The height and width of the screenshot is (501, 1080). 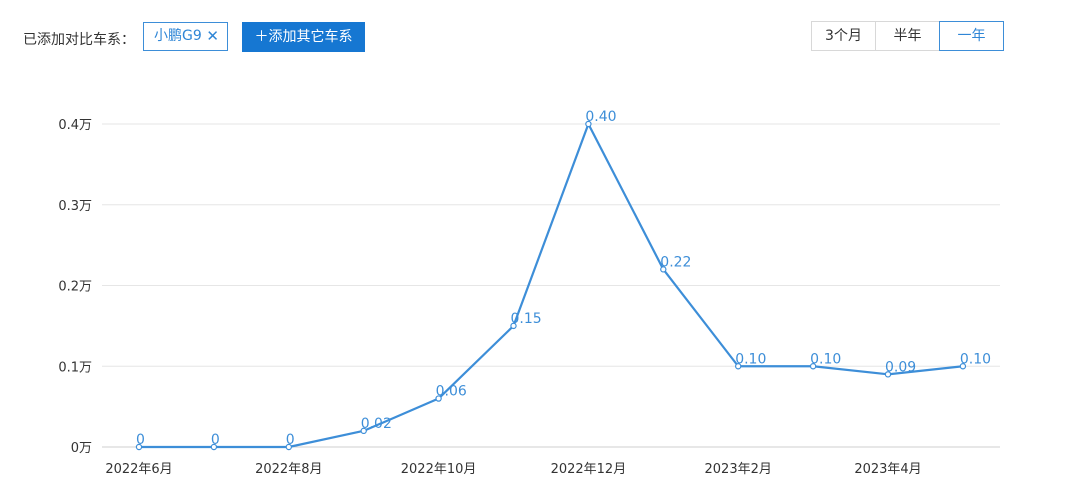 I want to click on x-tick-label: 2022年12月, so click(x=589, y=469).